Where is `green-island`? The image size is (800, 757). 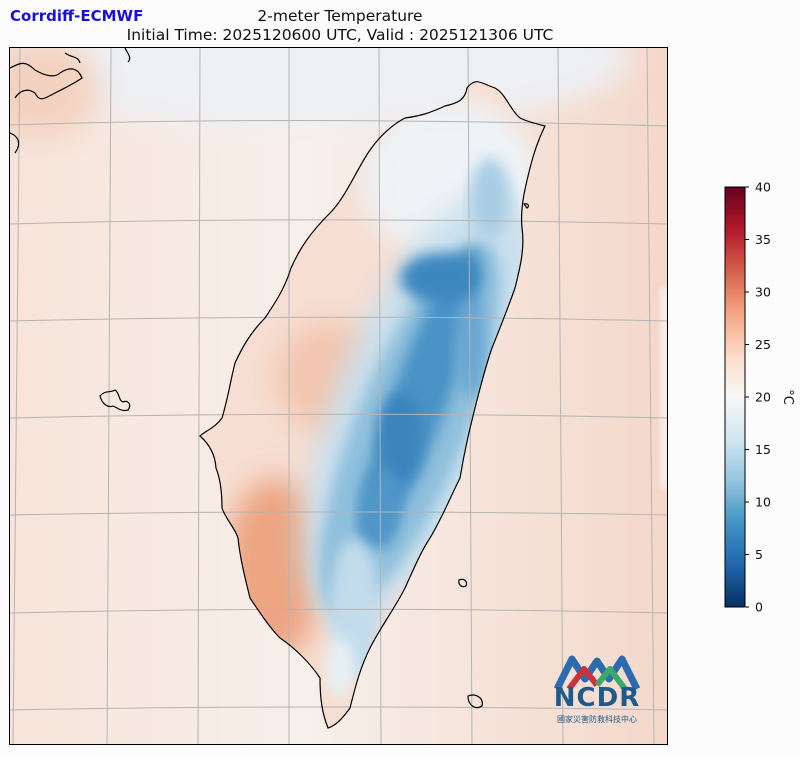
green-island is located at coordinates (463, 583).